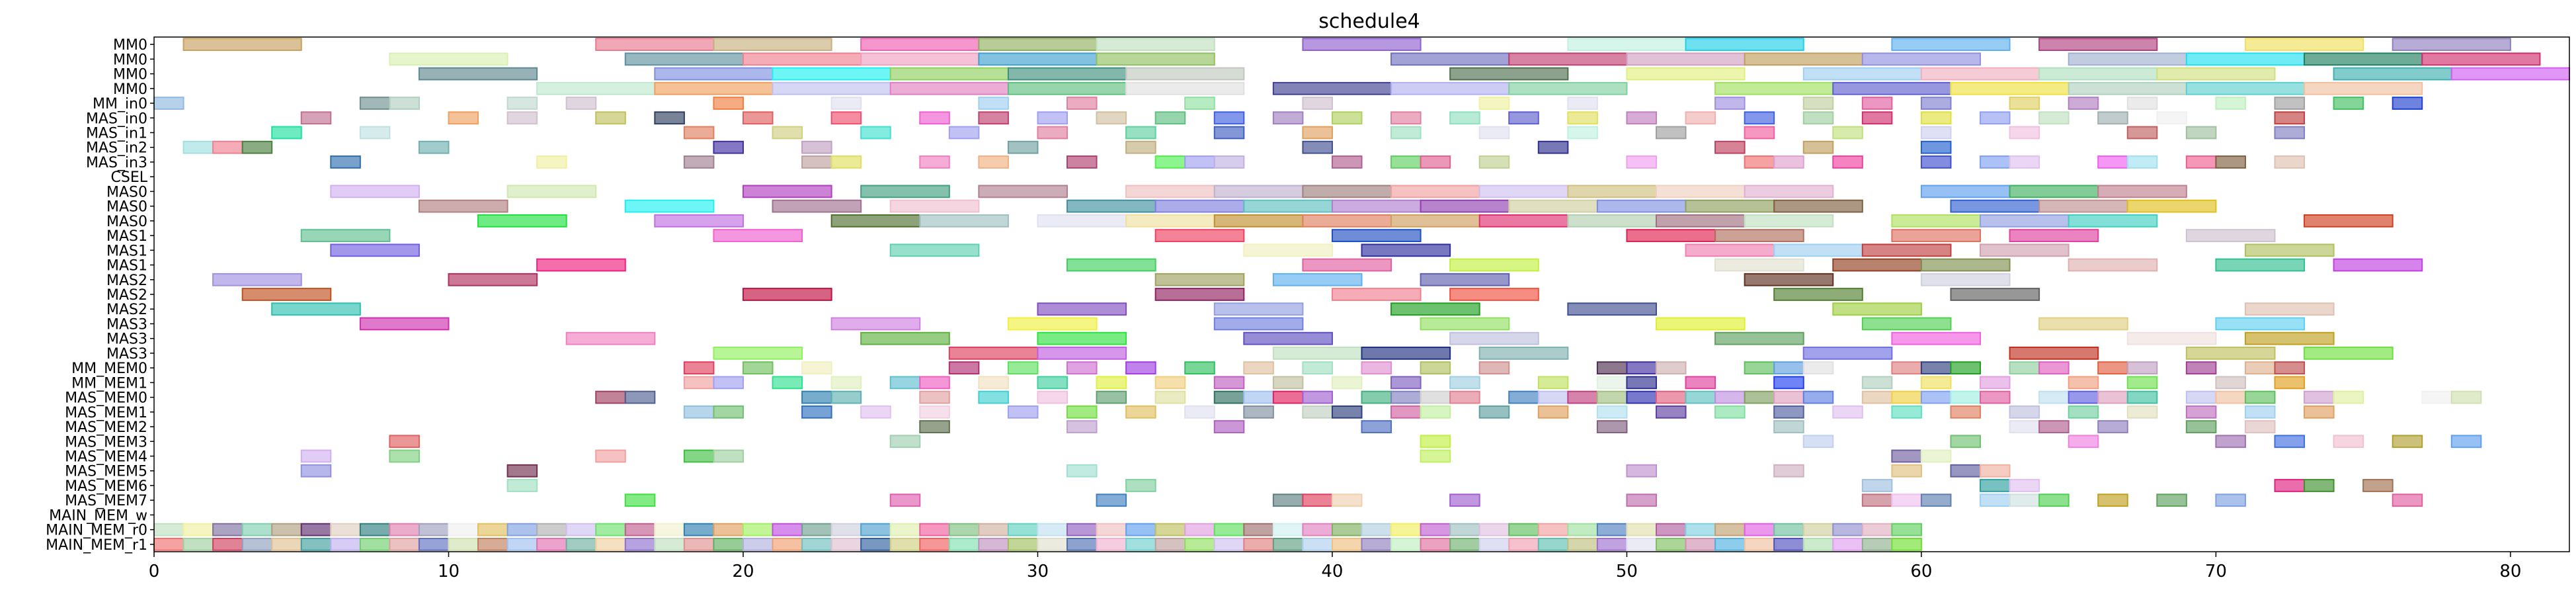  Describe the element at coordinates (130, 75) in the screenshot. I see `y-tick-label: MM0` at that location.